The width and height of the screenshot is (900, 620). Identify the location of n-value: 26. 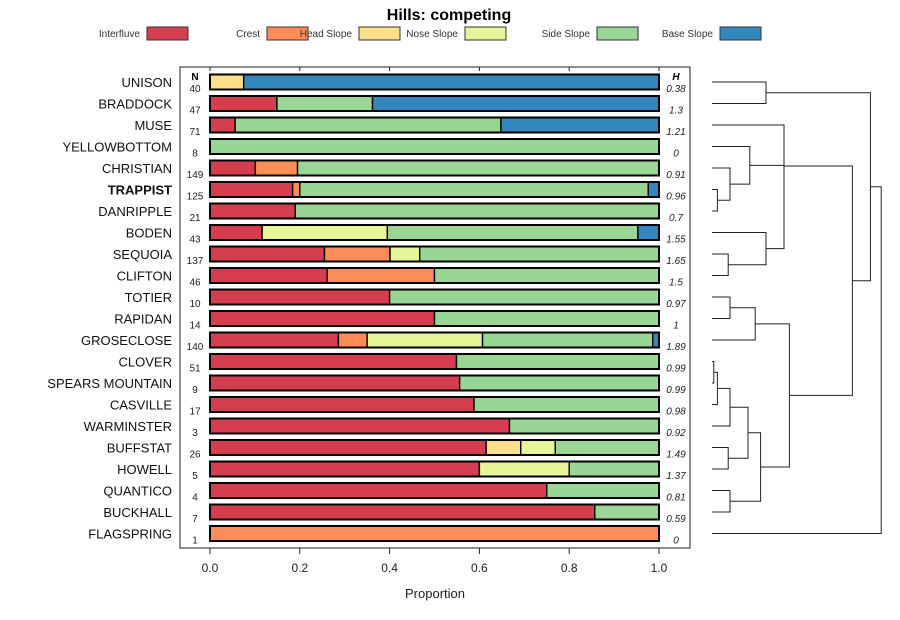
(195, 455).